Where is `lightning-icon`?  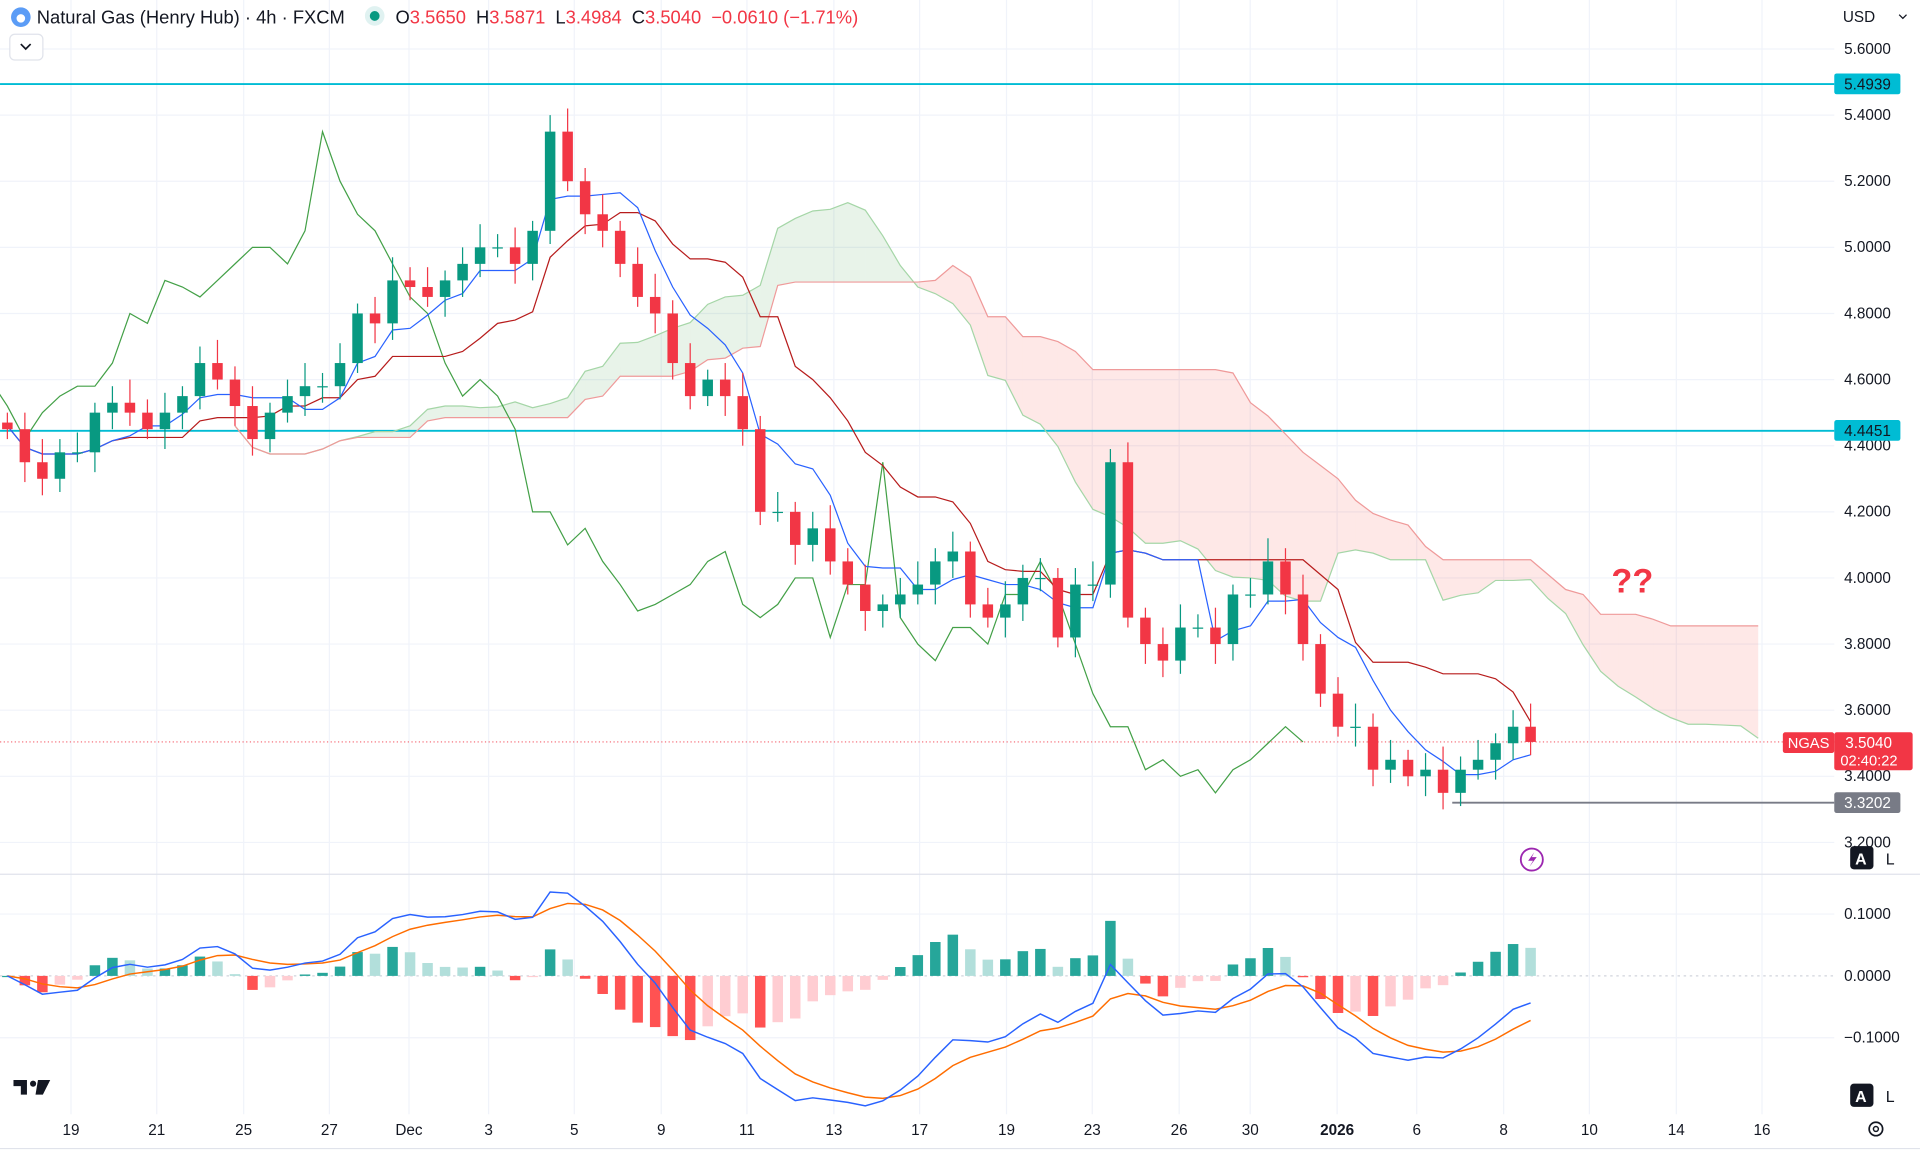 lightning-icon is located at coordinates (1531, 859).